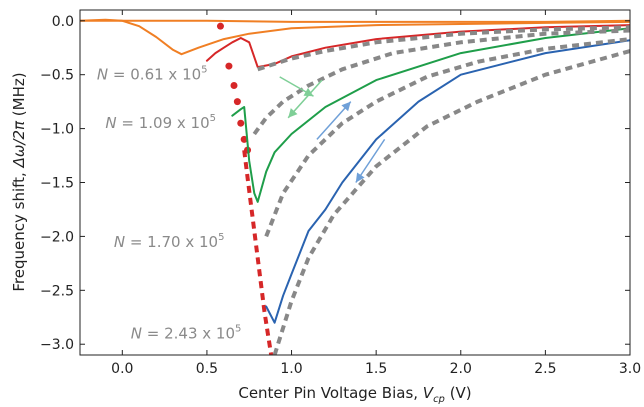  I want to click on arrow-layer, so click(332, 129).